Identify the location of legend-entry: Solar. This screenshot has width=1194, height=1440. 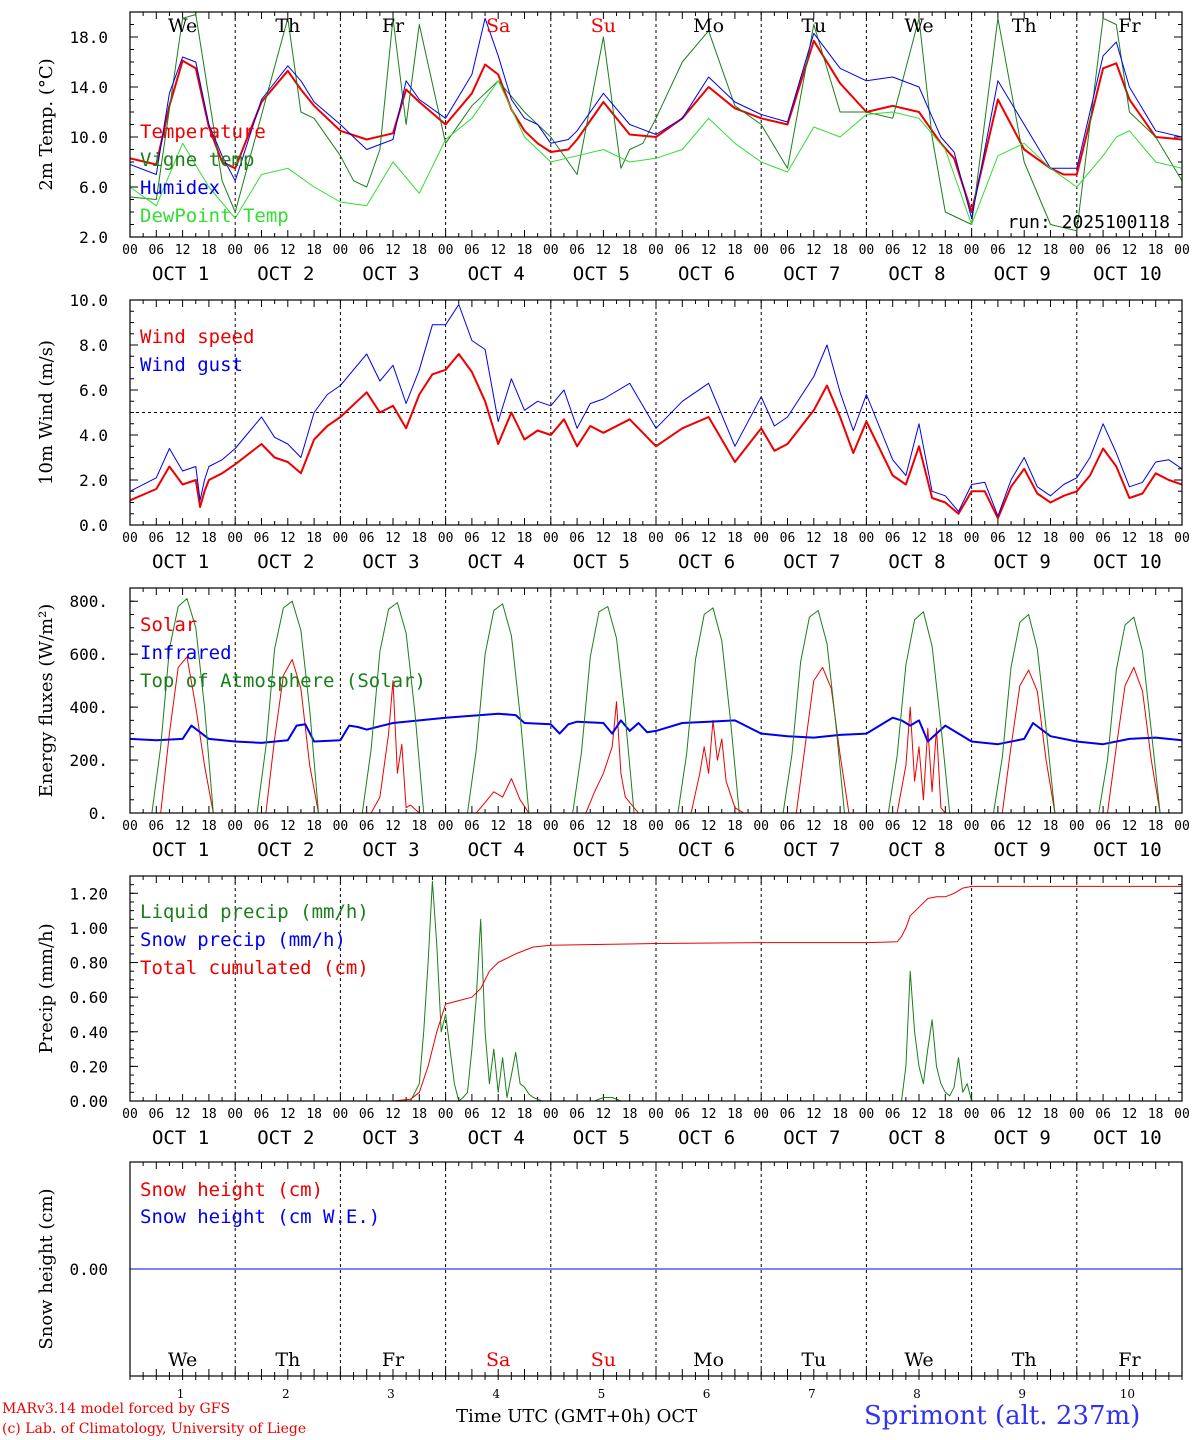
(168, 625).